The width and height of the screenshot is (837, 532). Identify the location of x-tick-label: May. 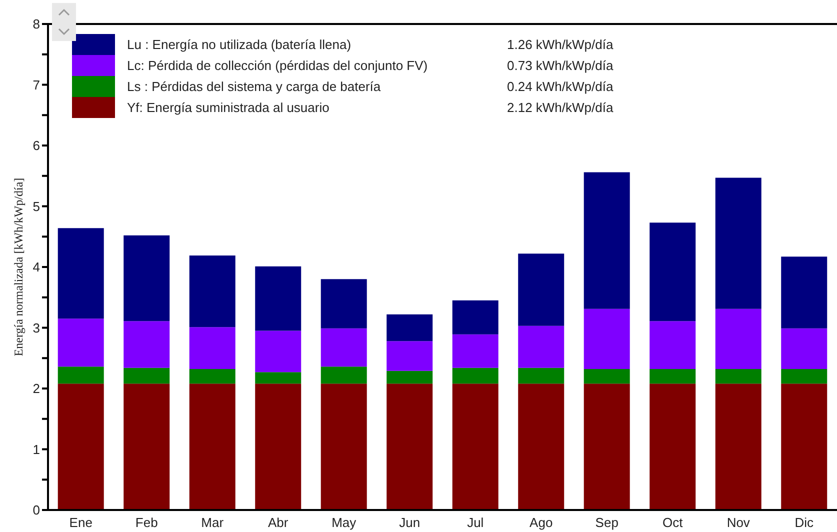
(344, 522).